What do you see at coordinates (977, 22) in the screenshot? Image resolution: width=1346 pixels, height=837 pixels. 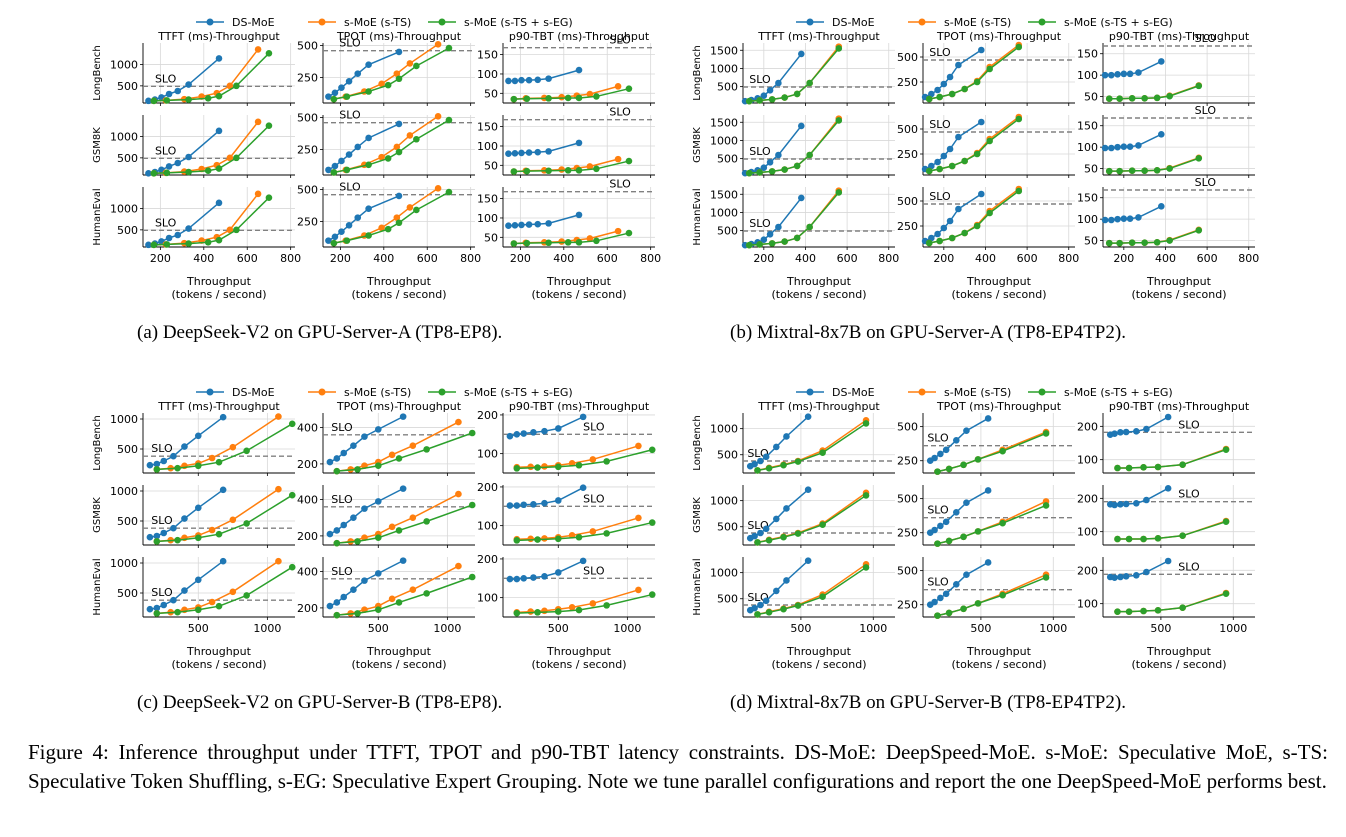 I see `legend-label-ts: s-MoE (s-TS)` at bounding box center [977, 22].